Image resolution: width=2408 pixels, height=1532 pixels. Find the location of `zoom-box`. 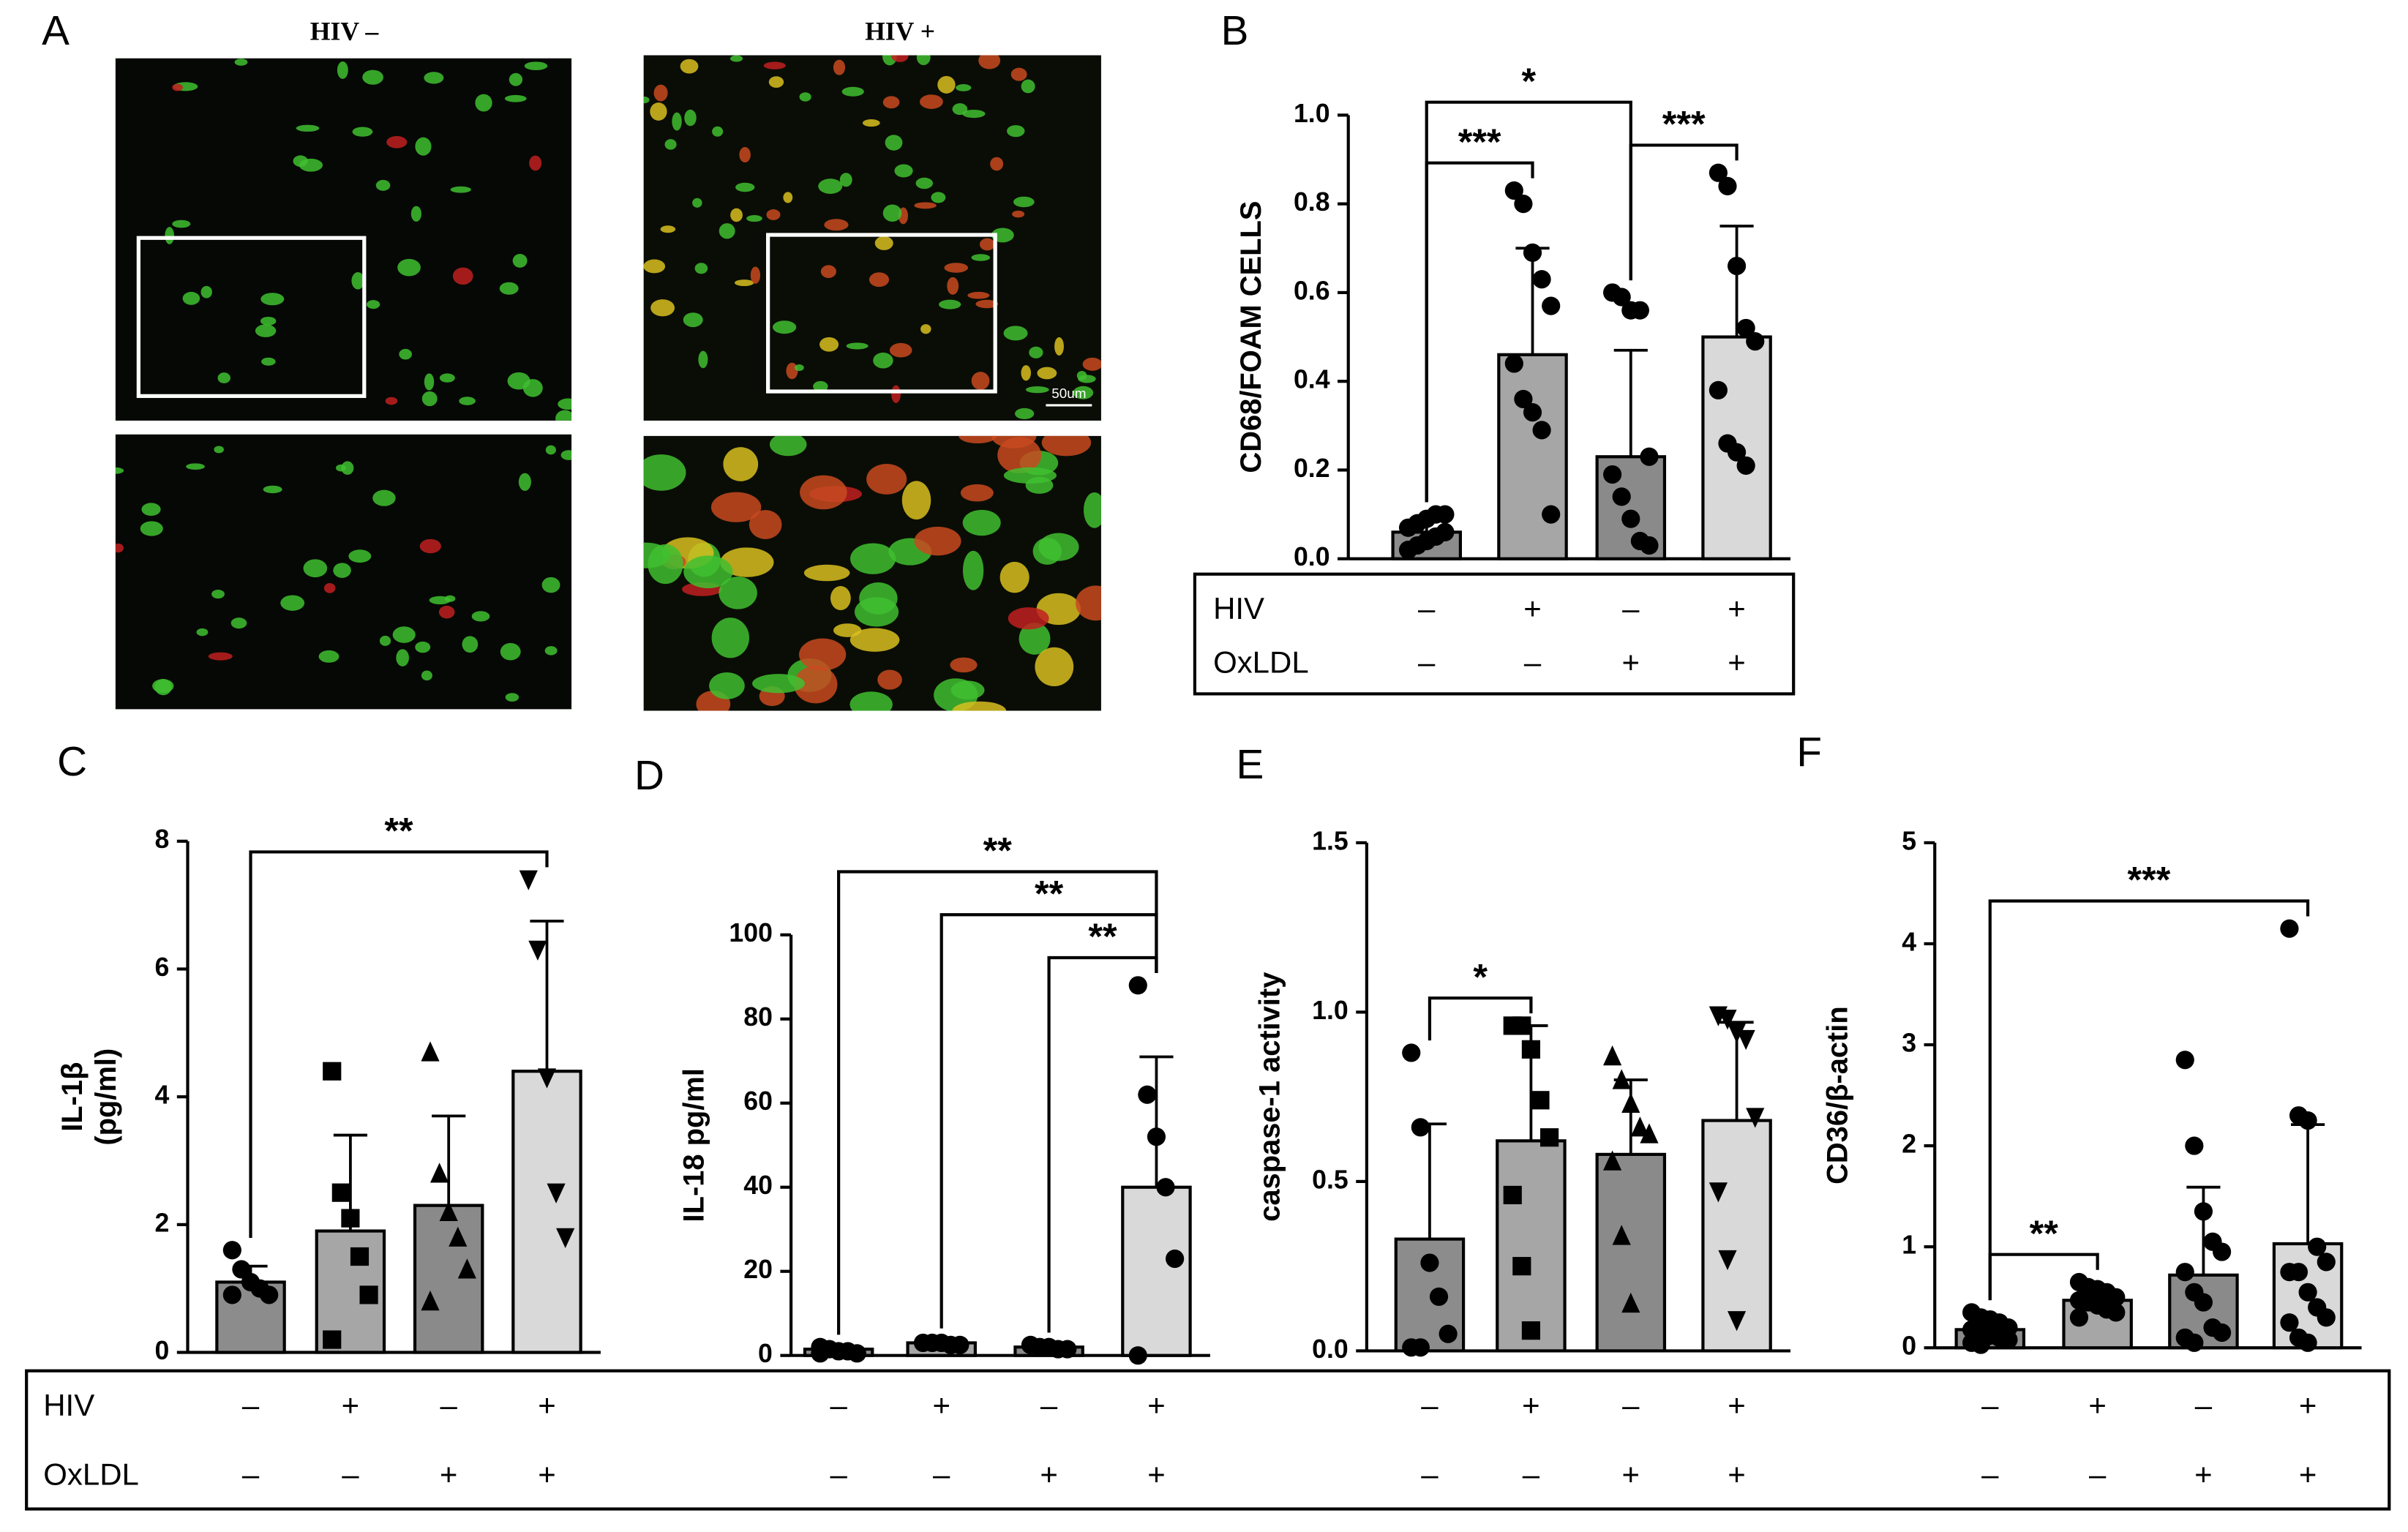

zoom-box is located at coordinates (881, 313).